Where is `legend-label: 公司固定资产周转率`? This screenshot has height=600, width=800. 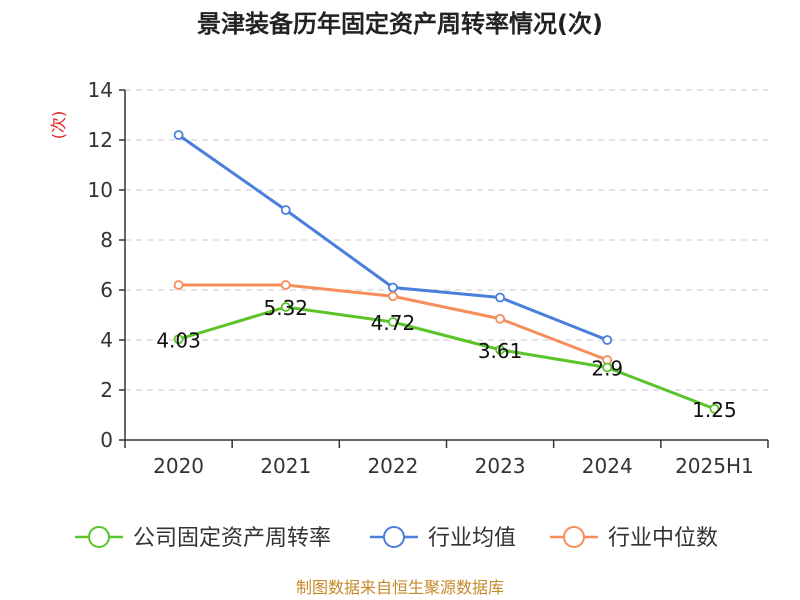
legend-label: 公司固定资产周转率 is located at coordinates (232, 538).